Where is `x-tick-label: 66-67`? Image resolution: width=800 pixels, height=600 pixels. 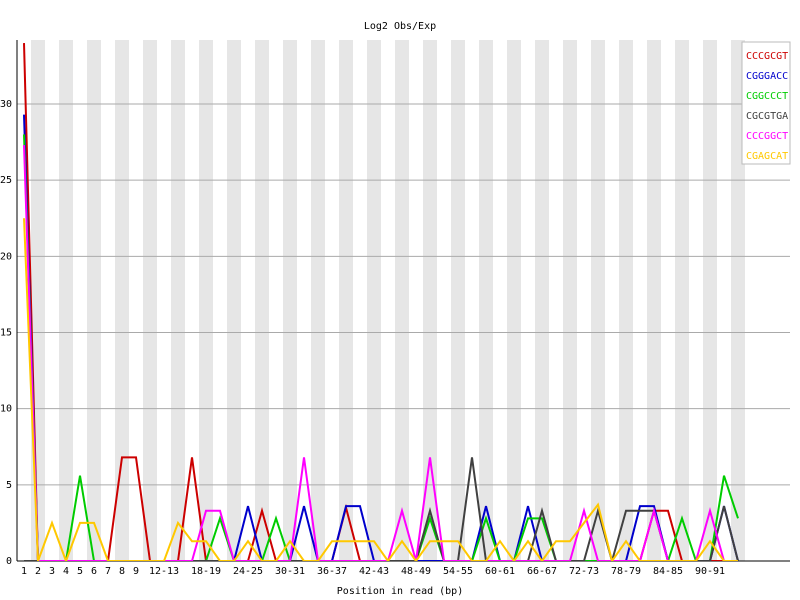
x-tick-label: 66-67 is located at coordinates (542, 571).